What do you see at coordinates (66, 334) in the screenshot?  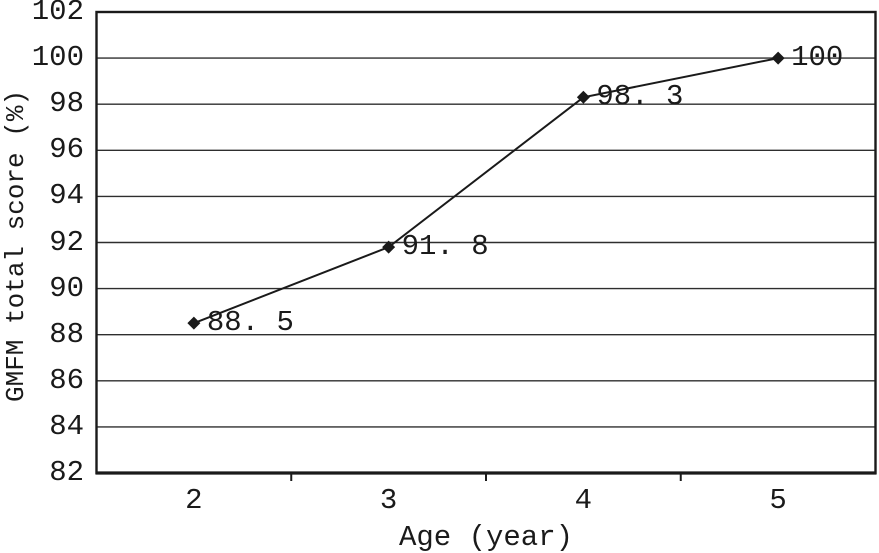 I see `y-tick-label: 88` at bounding box center [66, 334].